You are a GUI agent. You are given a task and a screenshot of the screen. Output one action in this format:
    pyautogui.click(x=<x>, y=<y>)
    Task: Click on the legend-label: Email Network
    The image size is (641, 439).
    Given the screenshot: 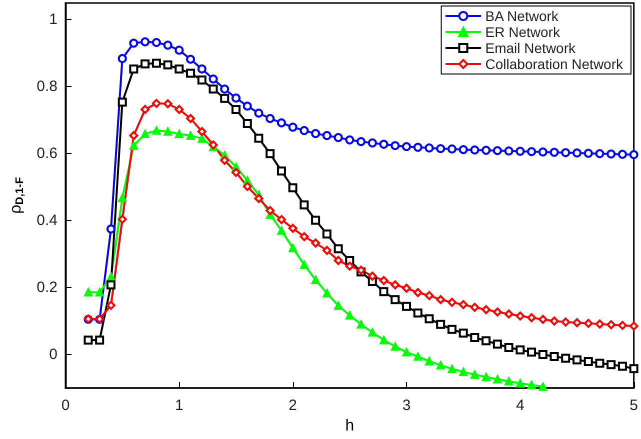 What is the action you would take?
    pyautogui.click(x=531, y=48)
    